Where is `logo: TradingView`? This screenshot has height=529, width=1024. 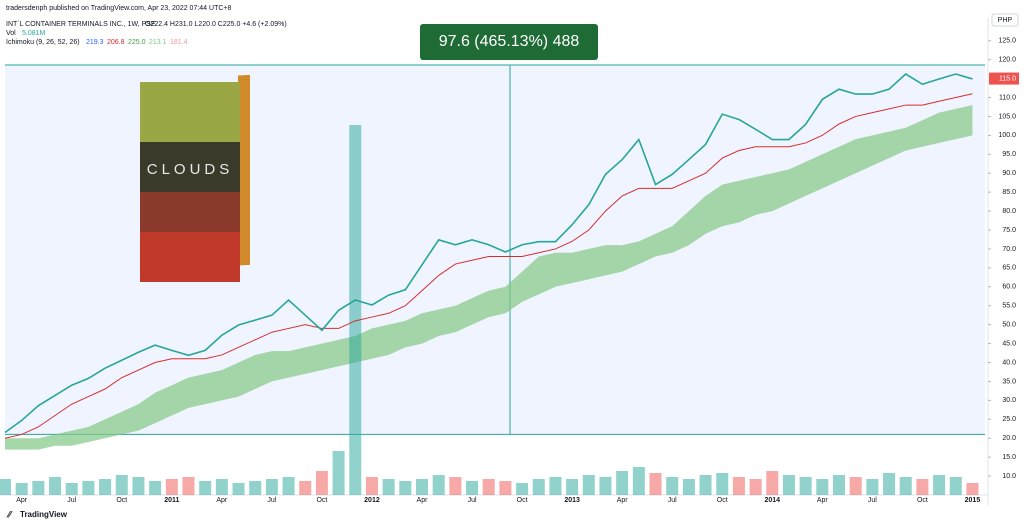 logo: TradingView is located at coordinates (44, 514).